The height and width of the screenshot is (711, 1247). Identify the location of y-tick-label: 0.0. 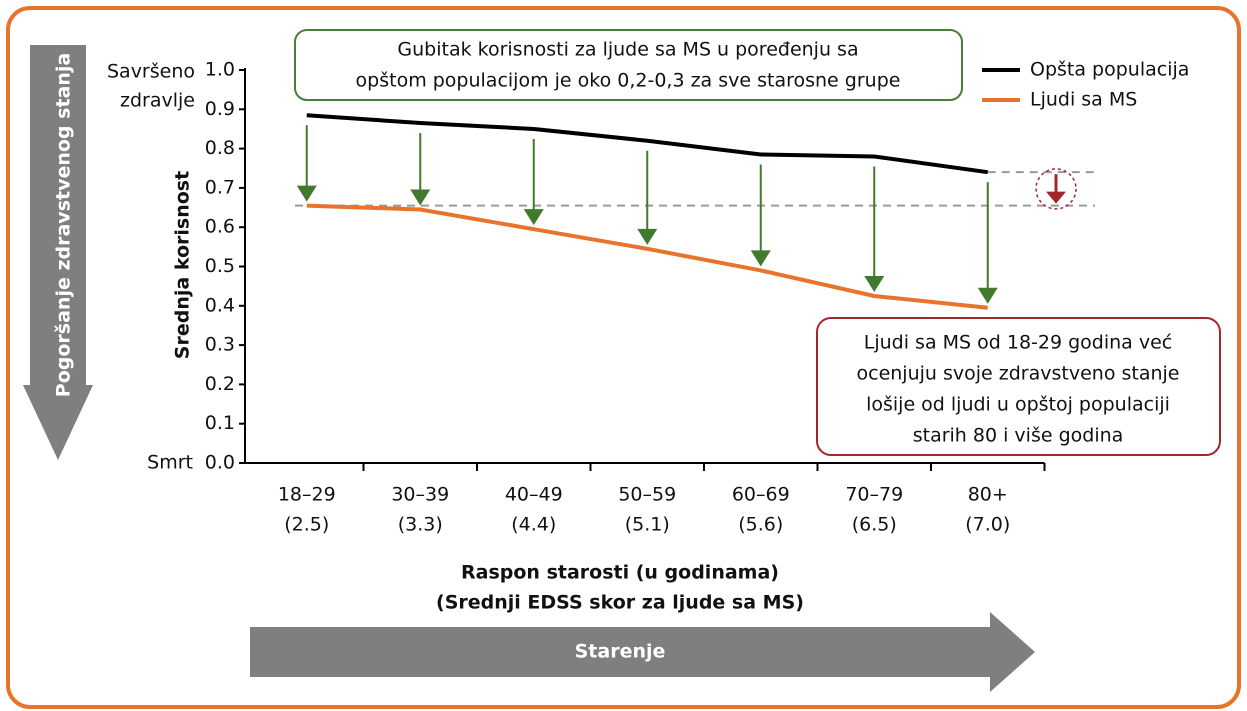
(220, 463).